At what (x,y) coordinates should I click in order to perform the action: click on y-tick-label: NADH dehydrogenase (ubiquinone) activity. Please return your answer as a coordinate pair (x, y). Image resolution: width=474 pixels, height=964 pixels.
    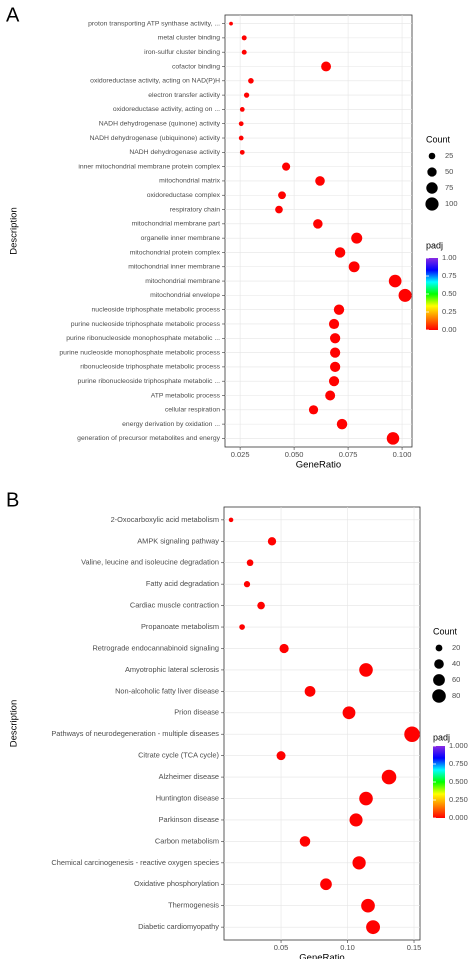
    Looking at the image, I should click on (155, 138).